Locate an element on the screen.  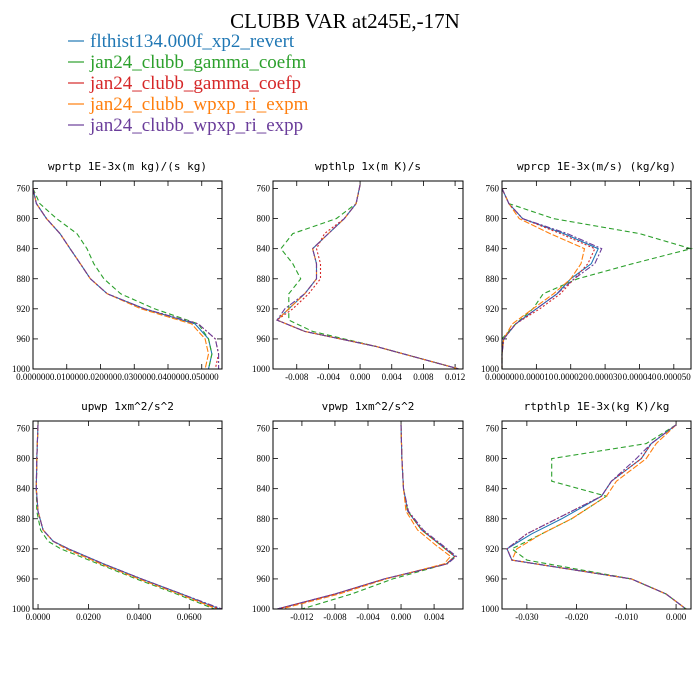
x-tick-label: 0.010000 is located at coordinates (67, 377).